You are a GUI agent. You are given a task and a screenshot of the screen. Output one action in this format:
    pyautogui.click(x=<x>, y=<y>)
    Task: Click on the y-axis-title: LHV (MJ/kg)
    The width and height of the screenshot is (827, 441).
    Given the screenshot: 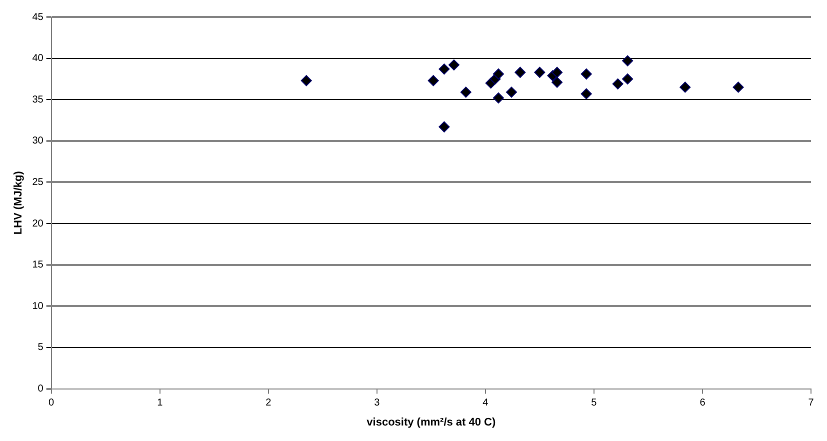 What is the action you would take?
    pyautogui.click(x=18, y=202)
    